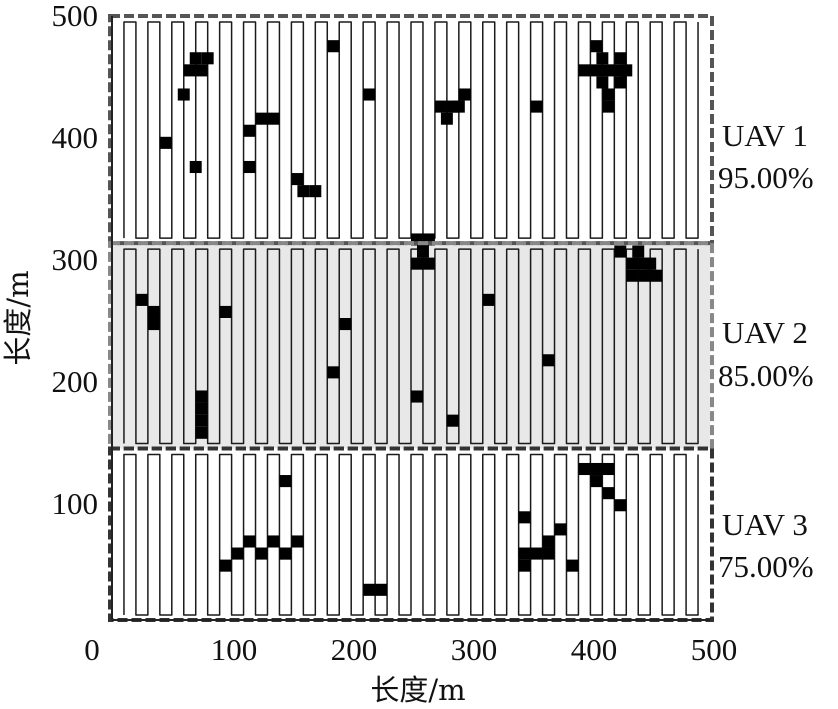 The width and height of the screenshot is (838, 709). What do you see at coordinates (766, 177) in the screenshot?
I see `uav1-coverage: 95.00%` at bounding box center [766, 177].